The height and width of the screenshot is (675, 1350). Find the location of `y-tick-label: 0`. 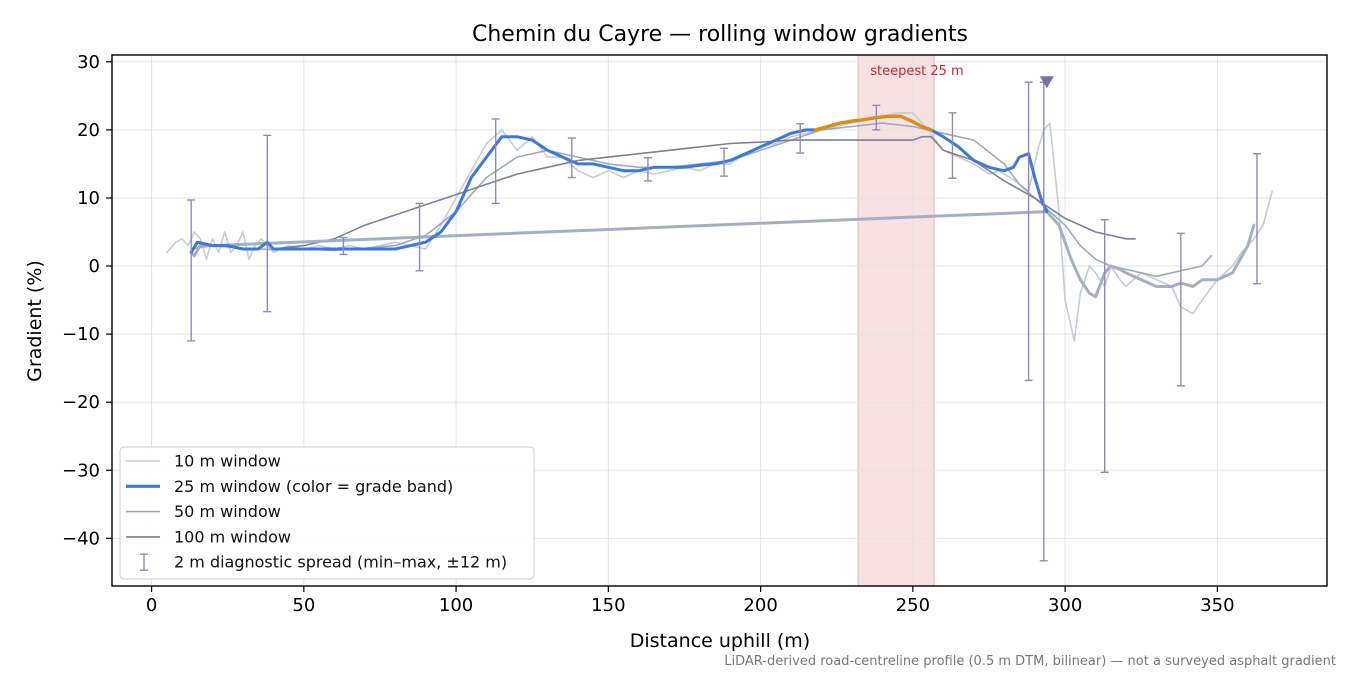

y-tick-label: 0 is located at coordinates (94, 266).